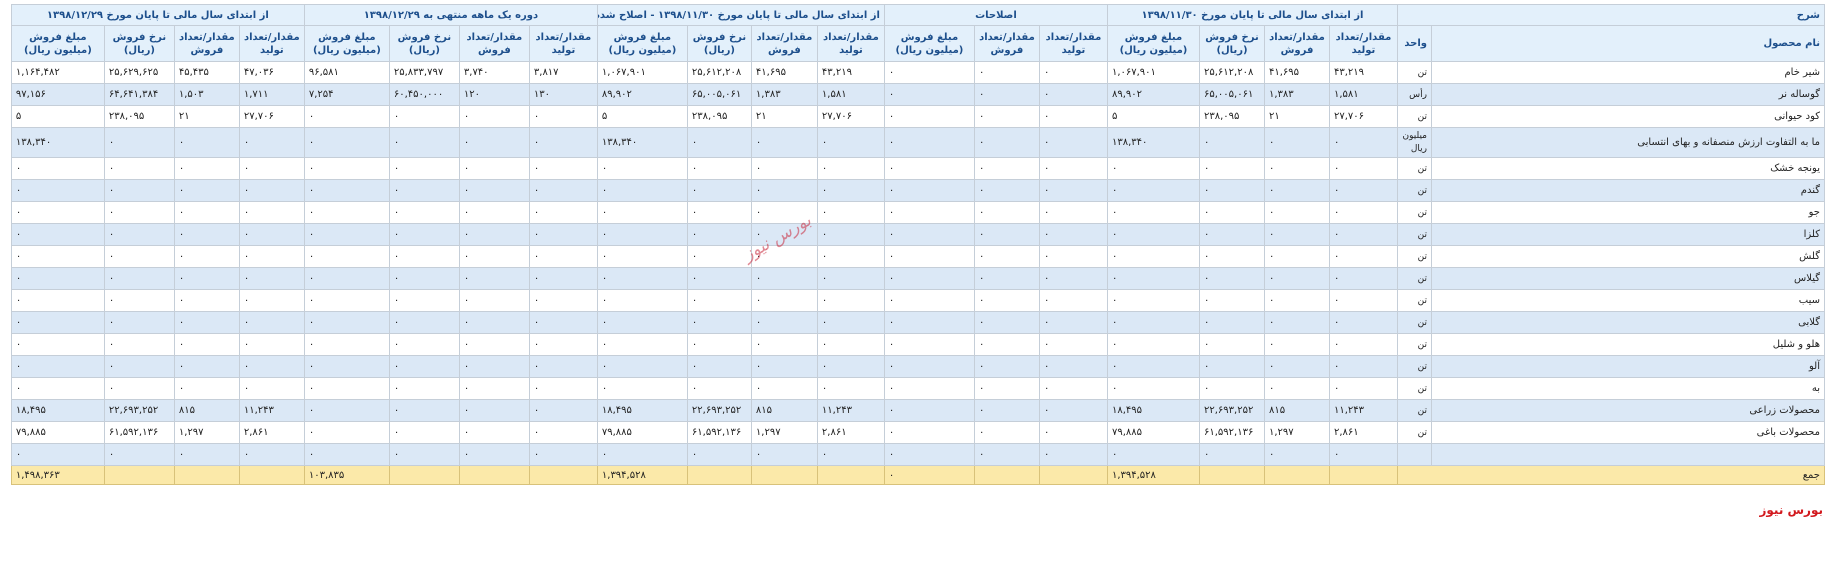 The width and height of the screenshot is (1837, 573). Describe the element at coordinates (917, 190) in the screenshot. I see `data-row: گندم تن ۰ ۰ ۰ ۰ ۰ ۰ ۰ ۰ ۰ ۰ ۰ ۰ ۰ ۰ ۰ ۰ ۰ ۰ ۰` at that location.